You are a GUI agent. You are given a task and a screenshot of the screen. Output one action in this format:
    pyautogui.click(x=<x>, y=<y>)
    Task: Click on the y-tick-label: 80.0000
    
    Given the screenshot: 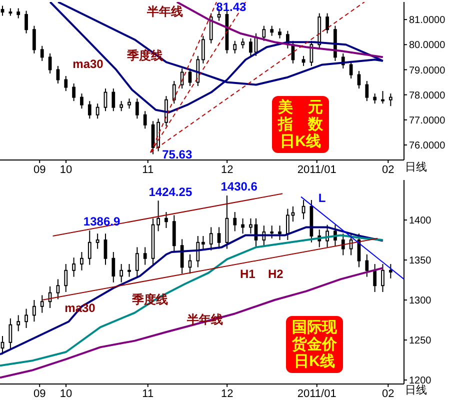 What is the action you would take?
    pyautogui.click(x=427, y=46)
    